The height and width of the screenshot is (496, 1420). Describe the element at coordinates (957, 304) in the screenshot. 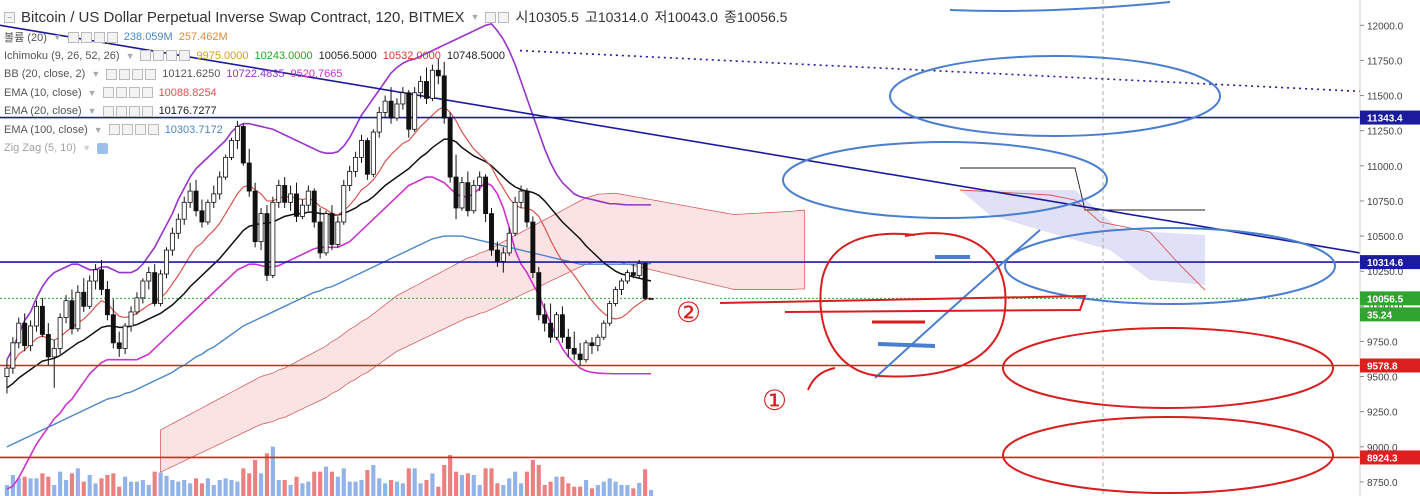

I see `blue-uptrend-stroke` at that location.